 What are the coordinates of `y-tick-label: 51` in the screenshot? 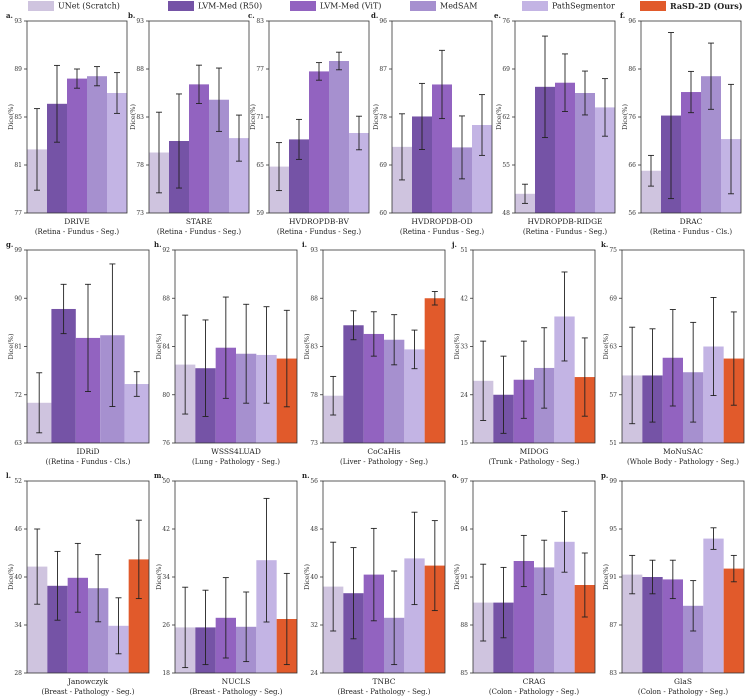 It's located at (464, 250).